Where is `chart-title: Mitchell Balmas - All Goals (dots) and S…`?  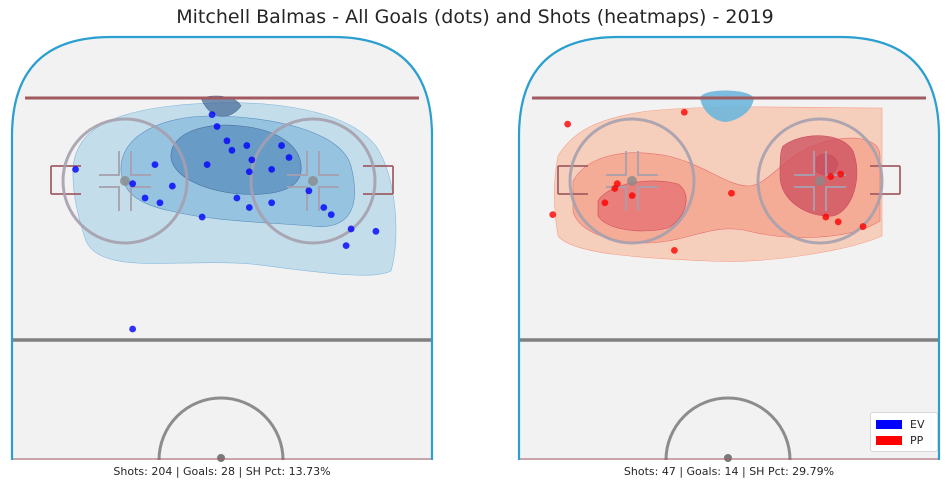
chart-title: Mitchell Balmas - All Goals (dots) and S… is located at coordinates (475, 17).